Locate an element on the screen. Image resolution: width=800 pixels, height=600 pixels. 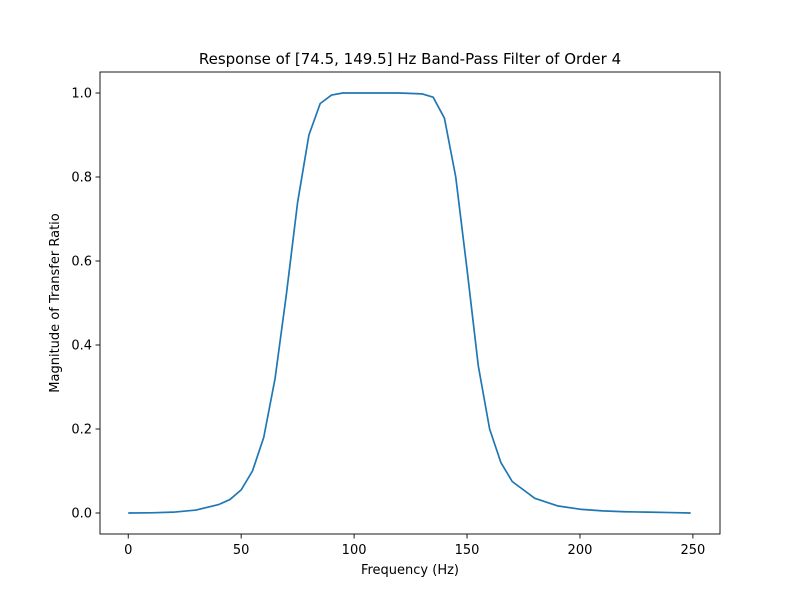
y-tick-label: 1.0 is located at coordinates (81, 94).